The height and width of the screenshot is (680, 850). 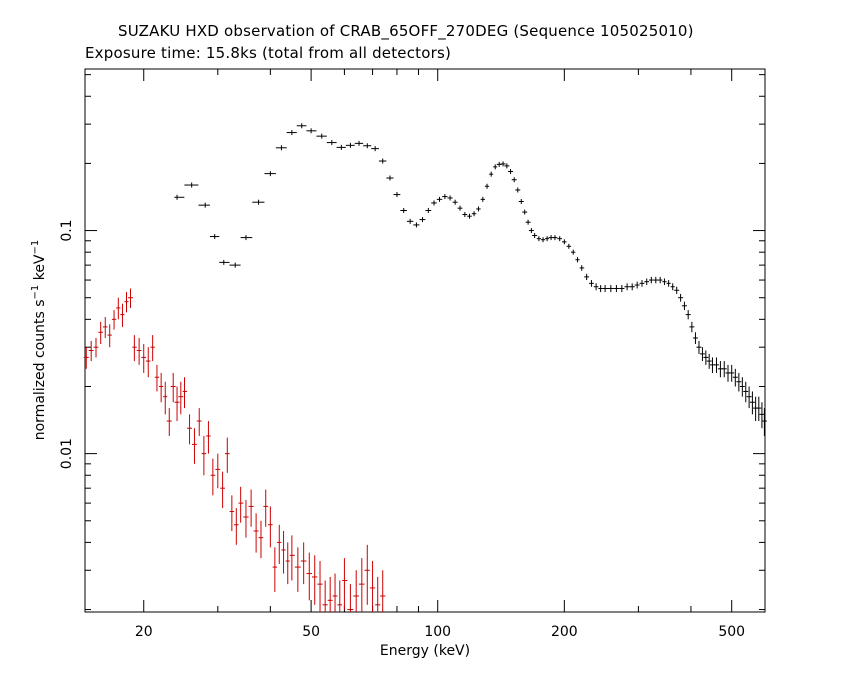 I want to click on x-axis-label: Energy (keV), so click(x=425, y=651).